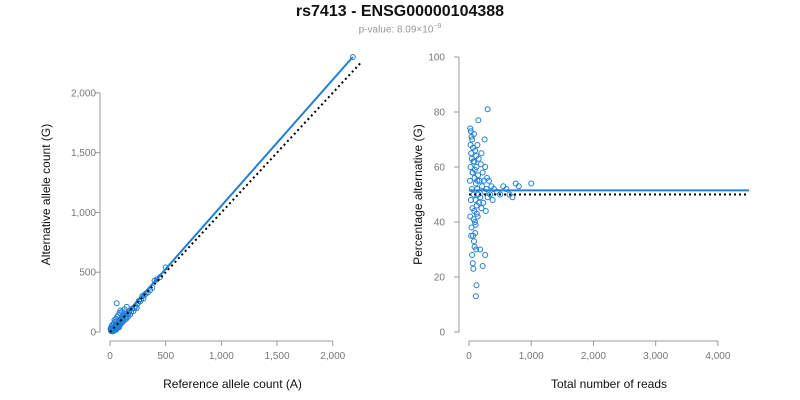 The image size is (800, 400). Describe the element at coordinates (440, 113) in the screenshot. I see `y-tick-label: 80` at that location.